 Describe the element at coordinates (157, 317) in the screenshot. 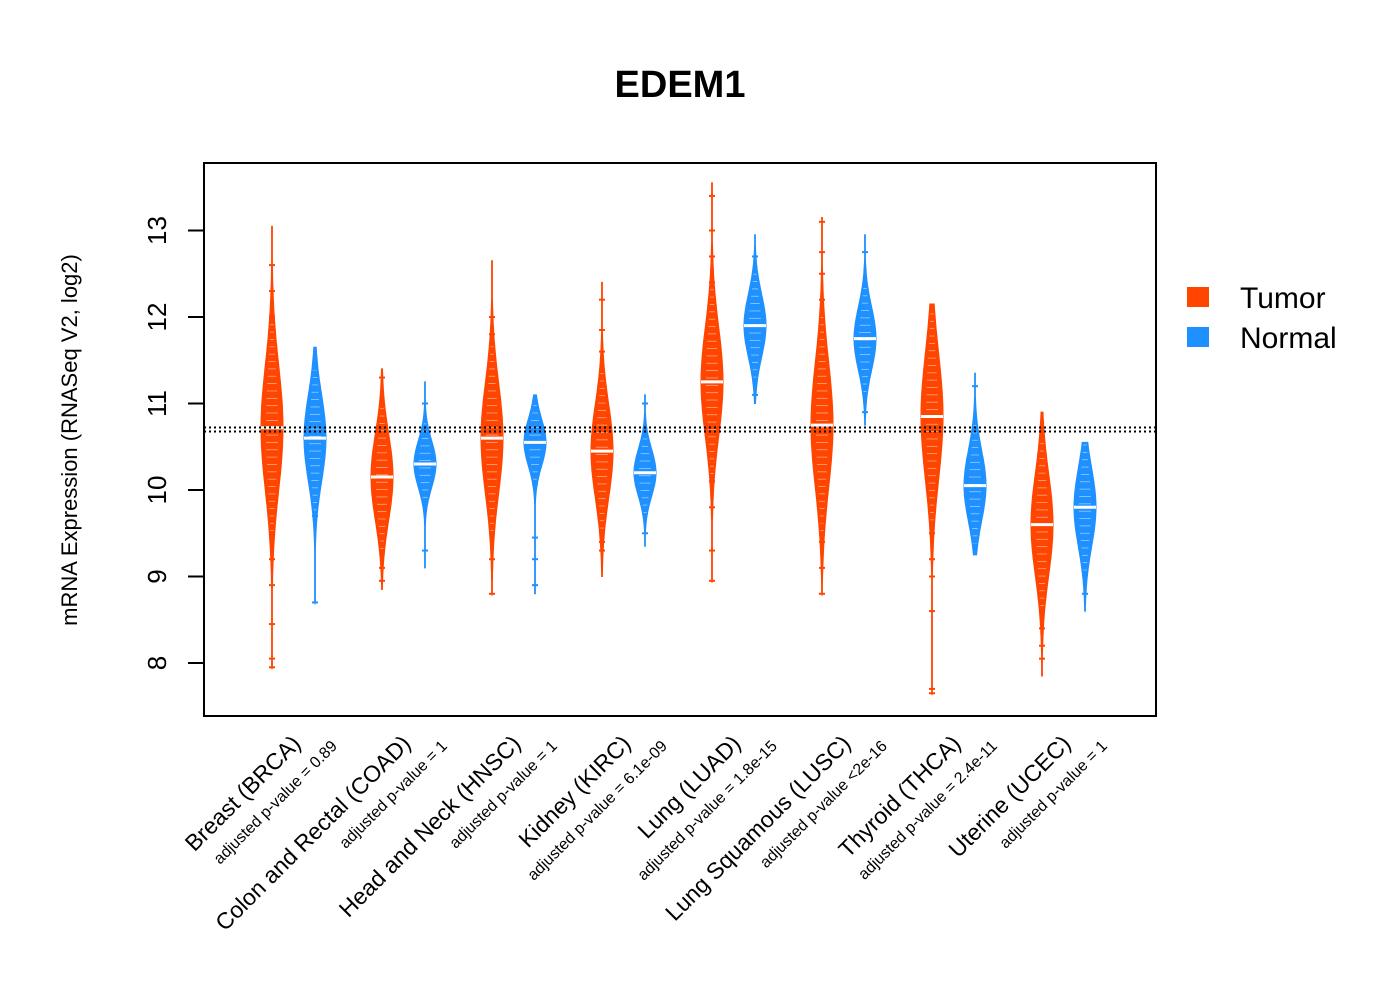

I see `y-tick-label: 12` at that location.